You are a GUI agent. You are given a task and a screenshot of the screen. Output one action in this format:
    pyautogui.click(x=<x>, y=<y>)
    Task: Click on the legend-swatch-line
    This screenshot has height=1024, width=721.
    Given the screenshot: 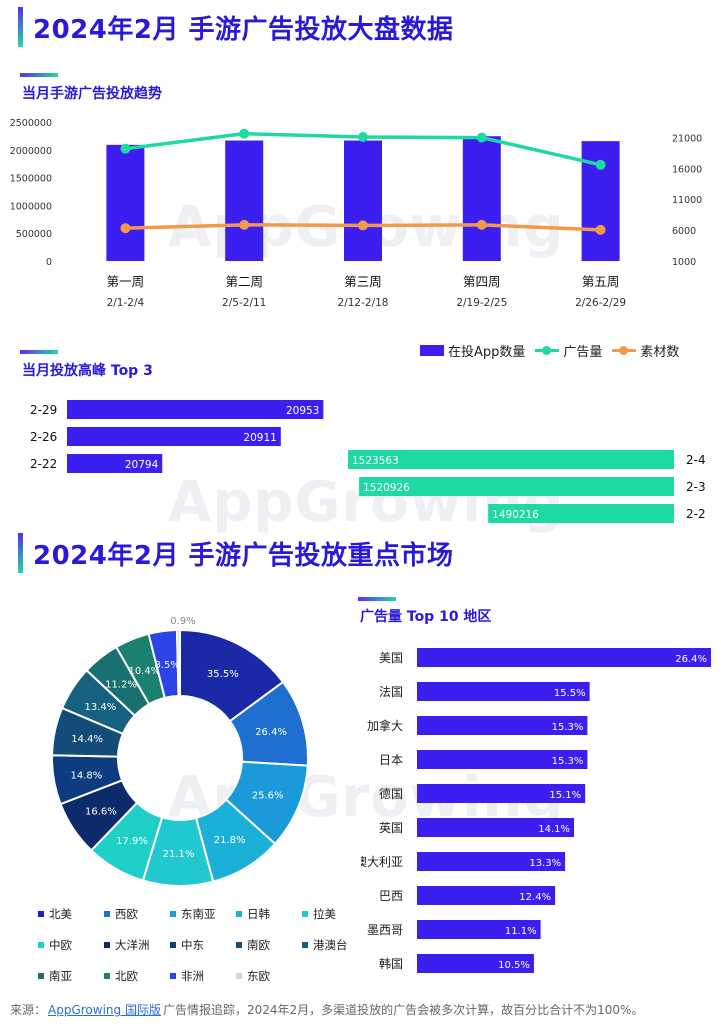 What is the action you would take?
    pyautogui.click(x=547, y=350)
    